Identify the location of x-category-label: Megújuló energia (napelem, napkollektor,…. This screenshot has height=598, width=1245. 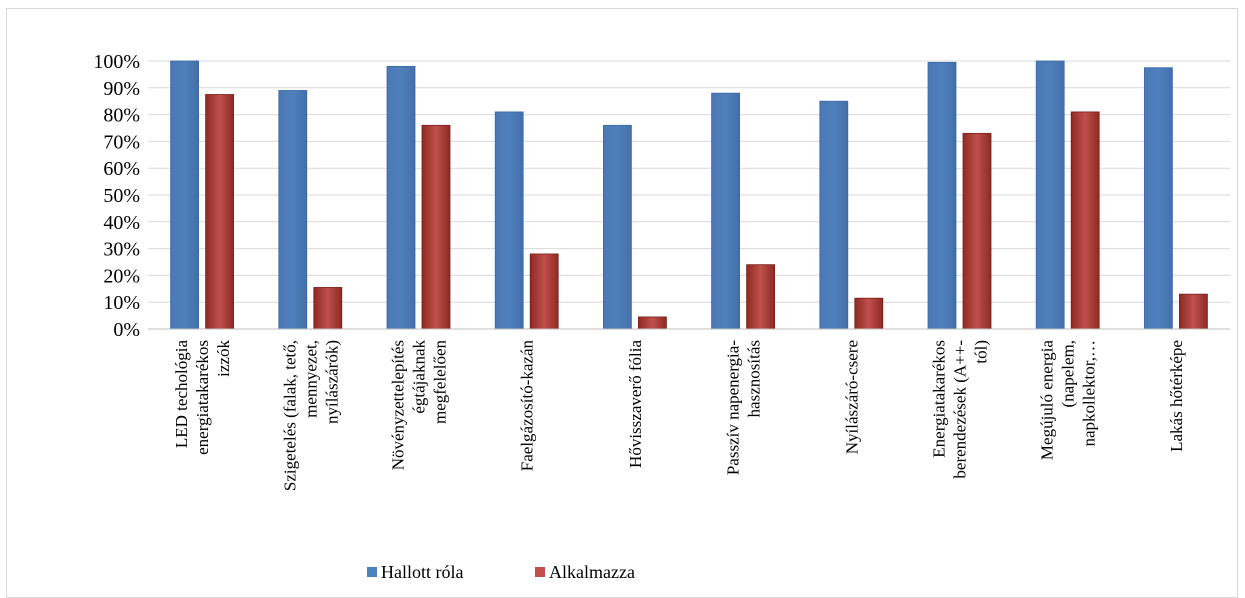
(1068, 400).